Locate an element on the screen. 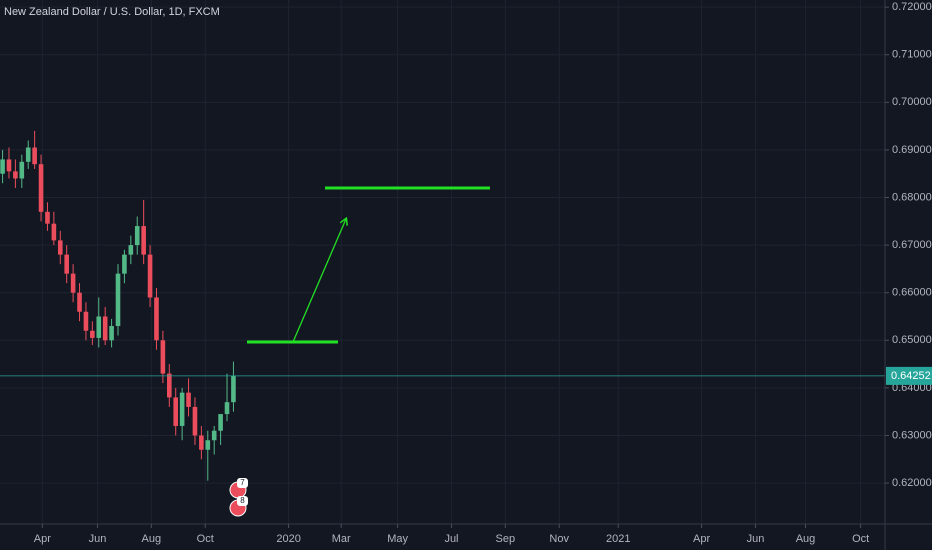 The height and width of the screenshot is (550, 932). last-price-tag is located at coordinates (909, 375).